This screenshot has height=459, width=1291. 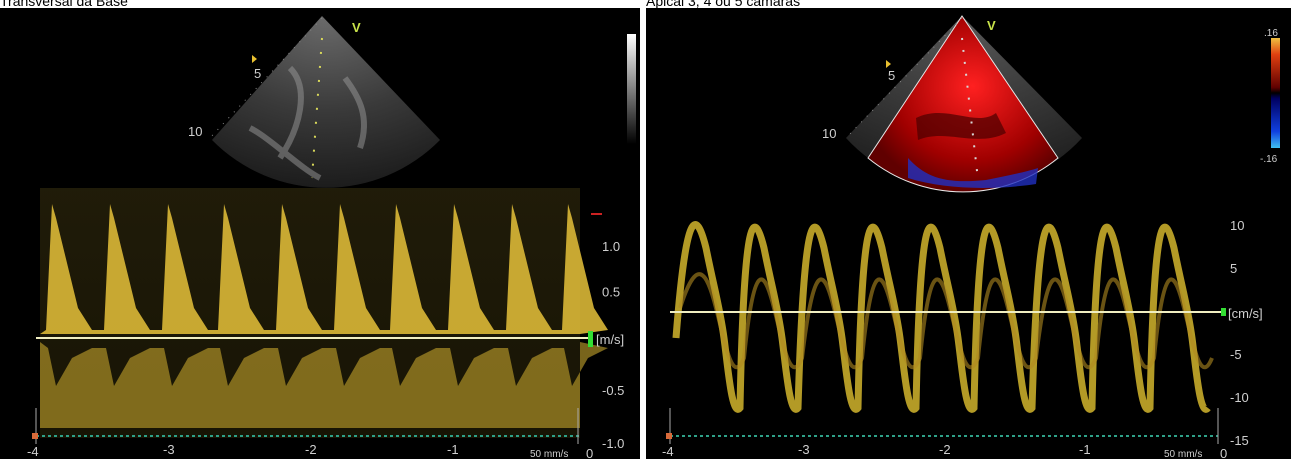 What do you see at coordinates (1239, 440) in the screenshot?
I see `right-velocity-tick-label: -15` at bounding box center [1239, 440].